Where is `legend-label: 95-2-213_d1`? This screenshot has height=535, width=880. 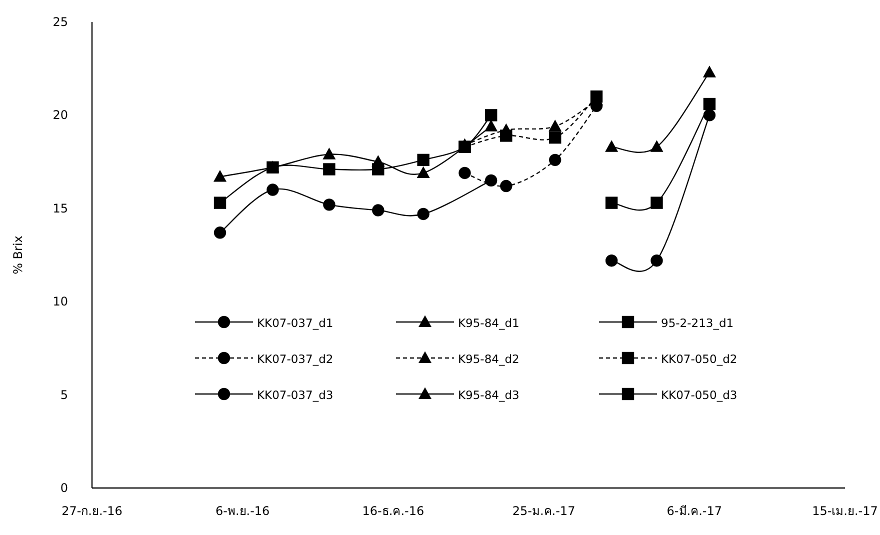 legend-label: 95-2-213_d1 is located at coordinates (697, 323).